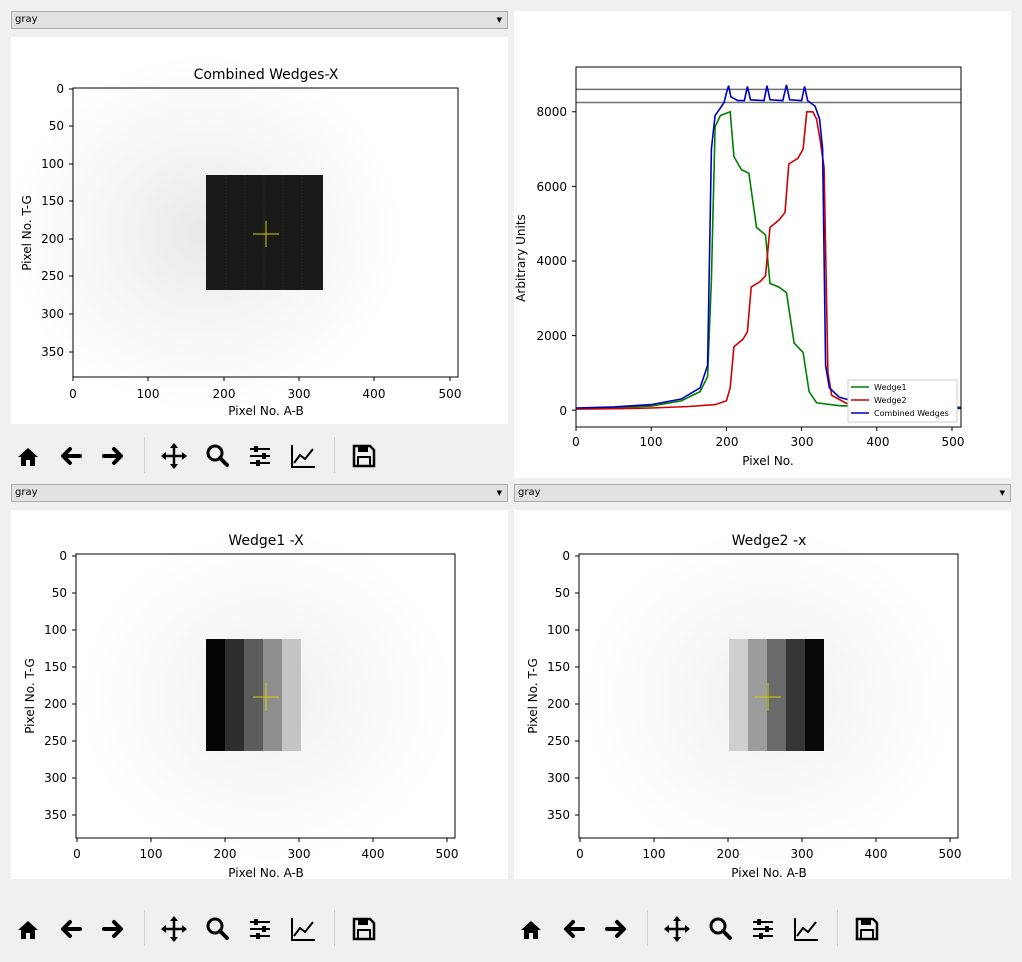 This screenshot has width=1022, height=962. I want to click on configure-subplots-icon, so click(763, 929).